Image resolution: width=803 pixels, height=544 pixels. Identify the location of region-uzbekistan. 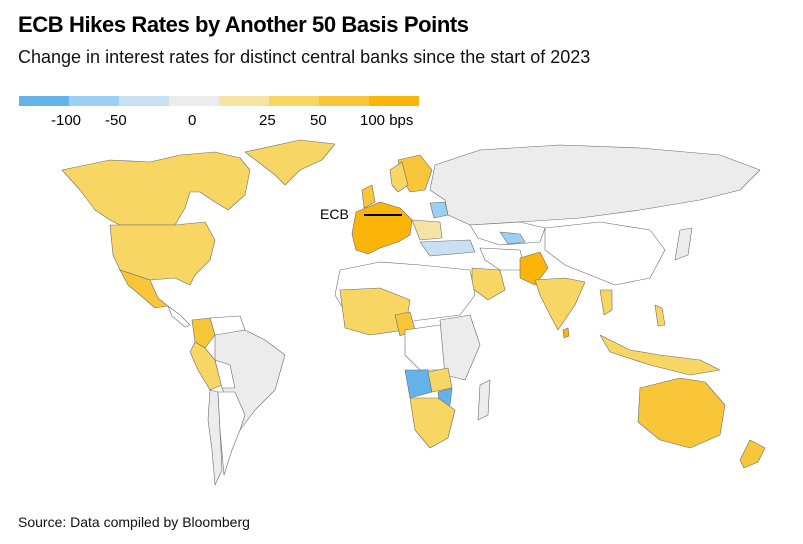
(512, 238).